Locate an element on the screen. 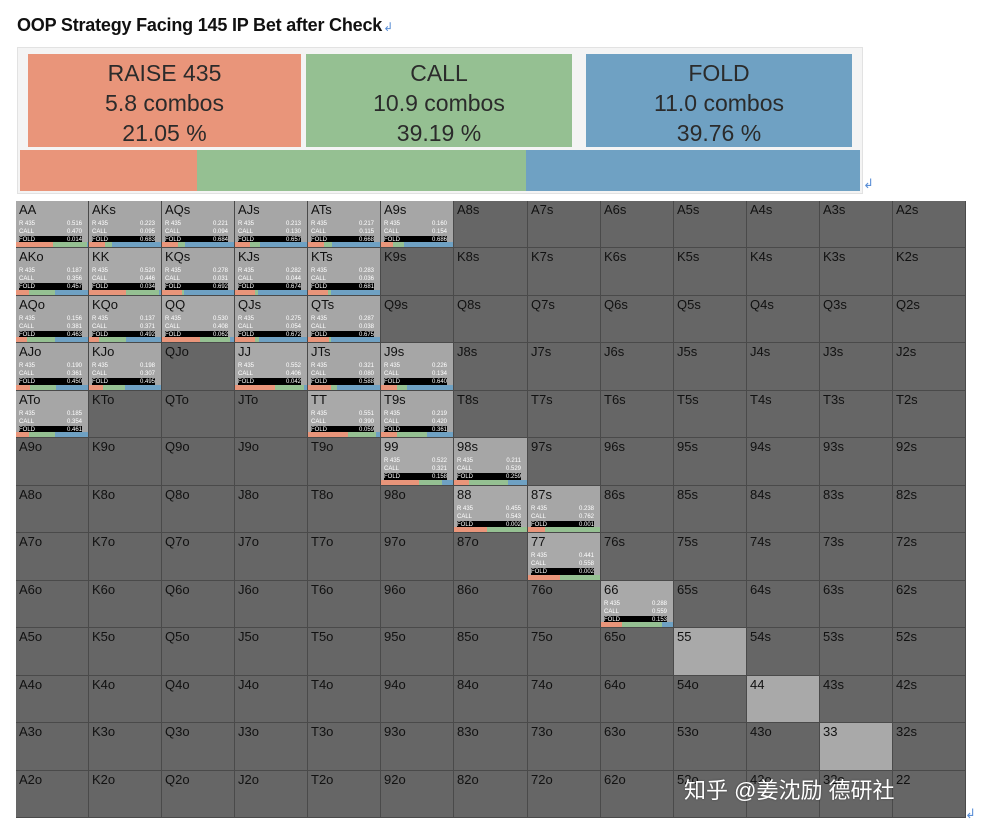 Image resolution: width=982 pixels, height=828 pixels. hand-cell-A4o: A4o is located at coordinates (52, 699).